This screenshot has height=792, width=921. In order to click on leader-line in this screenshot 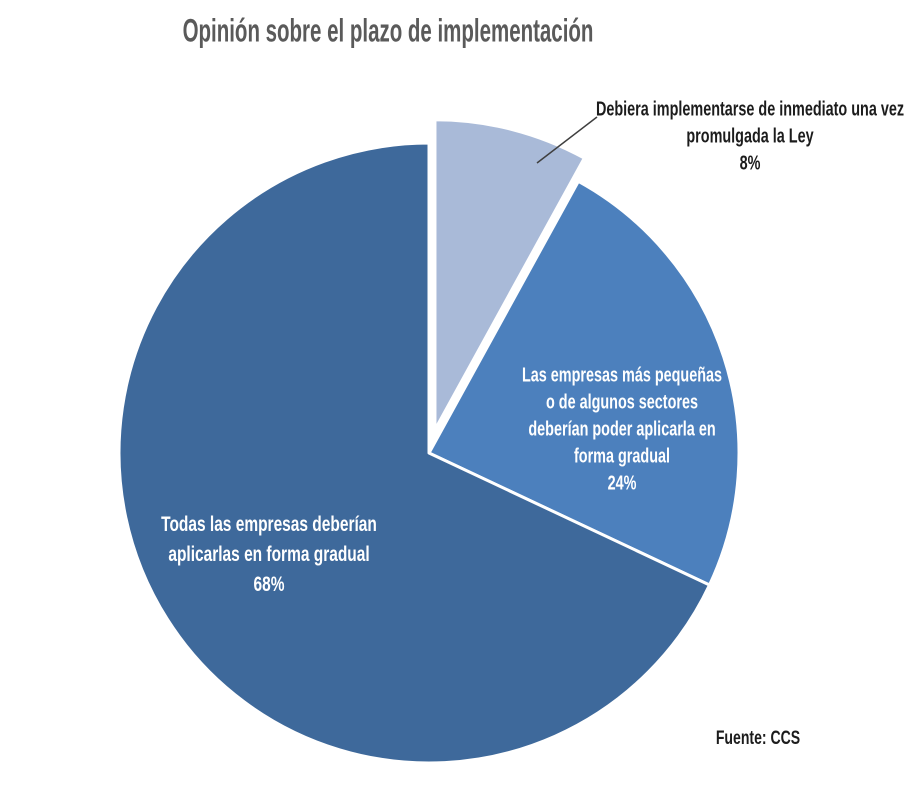, I will do `click(567, 140)`.